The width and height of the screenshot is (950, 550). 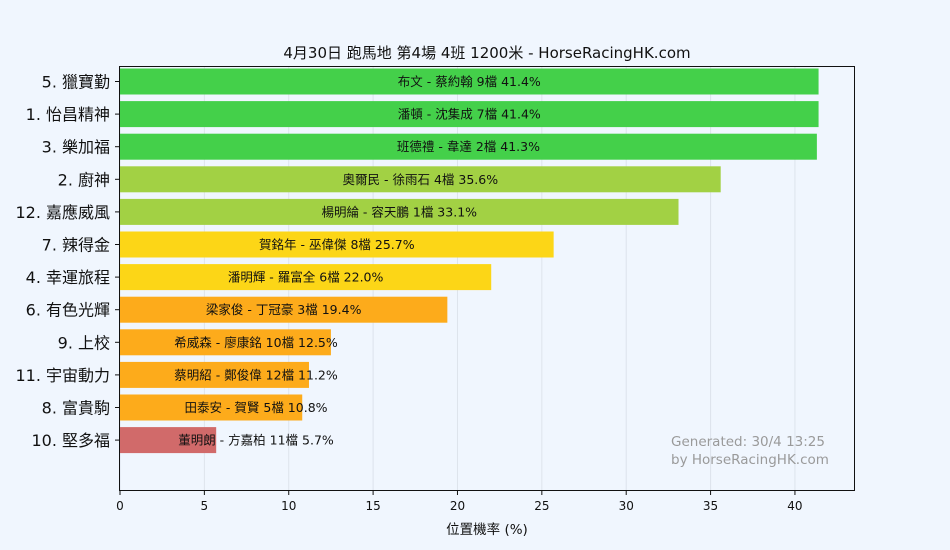 What do you see at coordinates (205, 506) in the screenshot?
I see `x-tick-label: 5` at bounding box center [205, 506].